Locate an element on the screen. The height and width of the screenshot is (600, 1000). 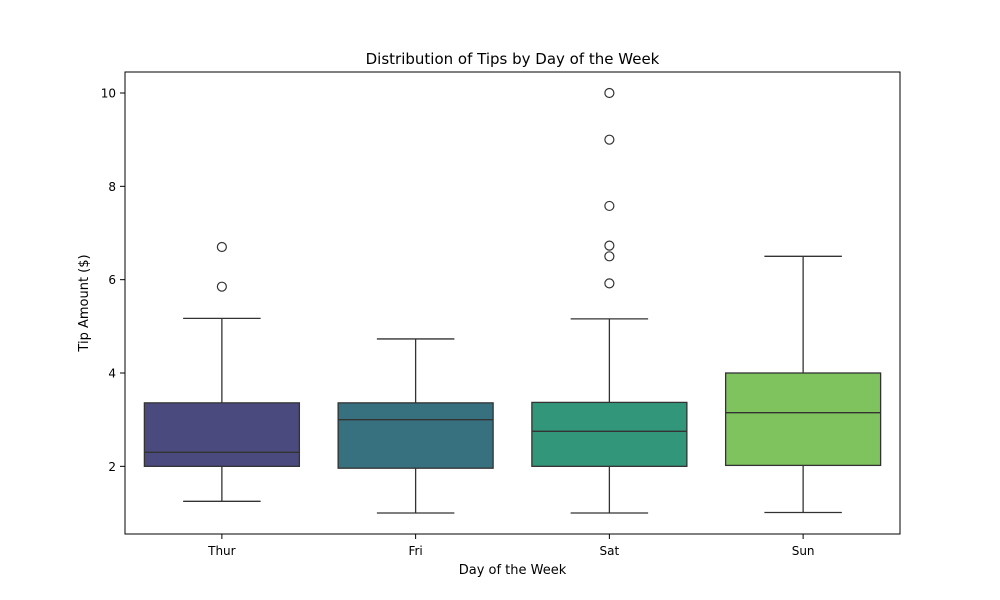
y-tick-label: 8 is located at coordinates (112, 187).